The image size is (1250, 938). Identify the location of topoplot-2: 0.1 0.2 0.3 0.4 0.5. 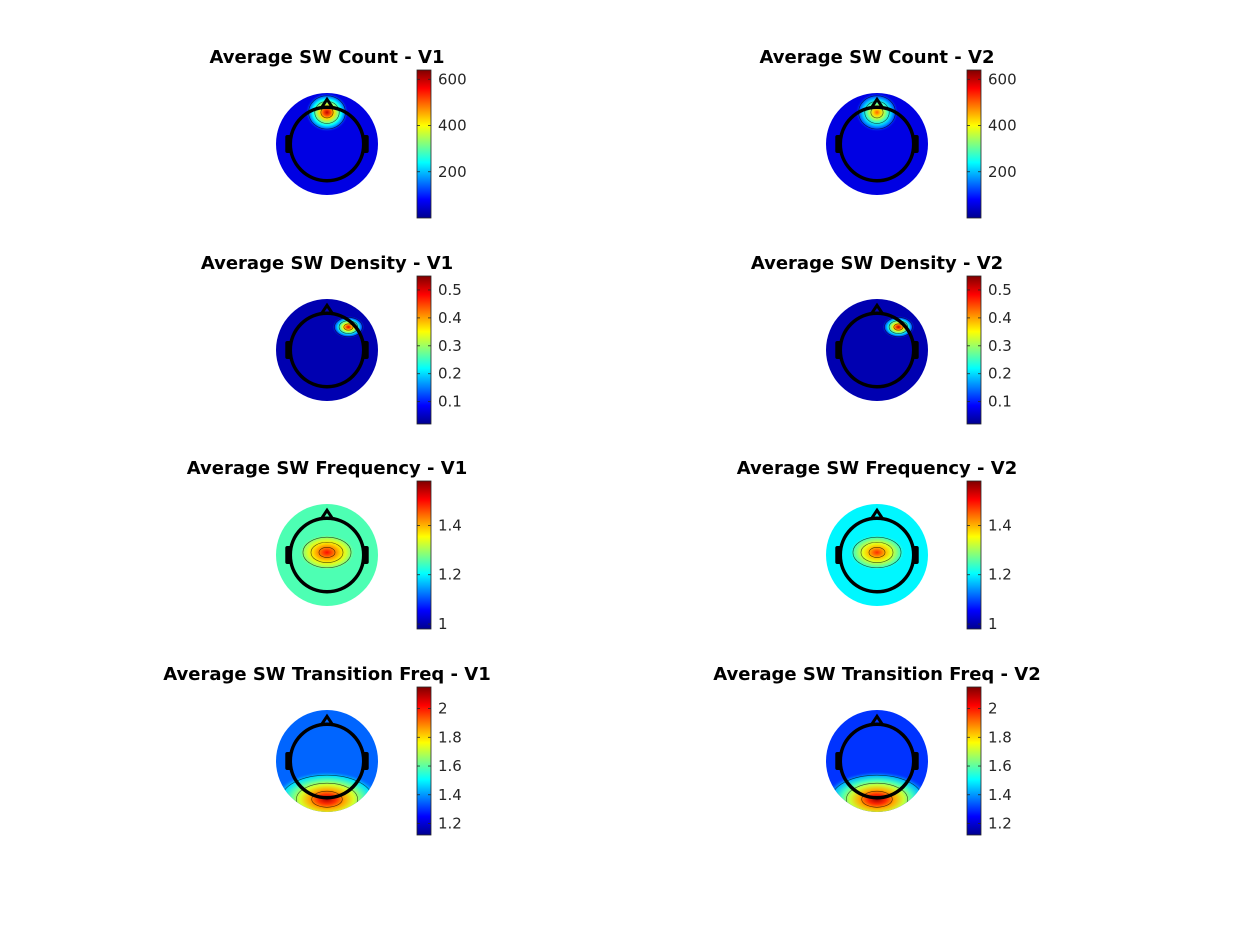
(369, 350).